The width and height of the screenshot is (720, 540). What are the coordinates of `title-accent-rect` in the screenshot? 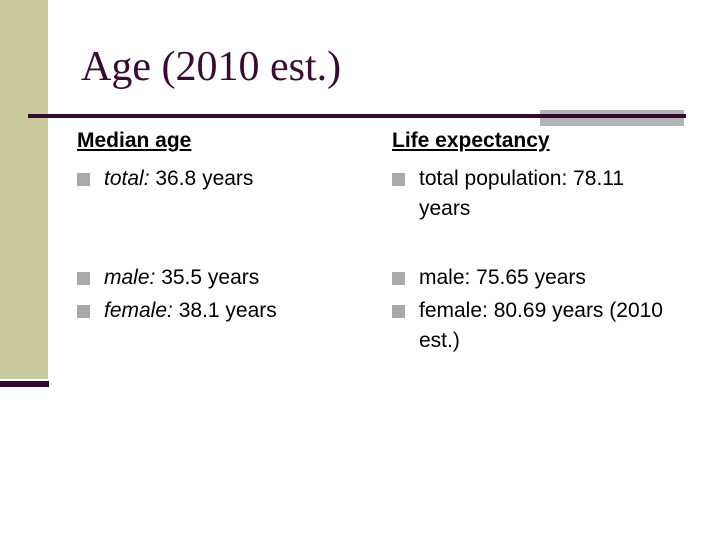 It's located at (612, 118).